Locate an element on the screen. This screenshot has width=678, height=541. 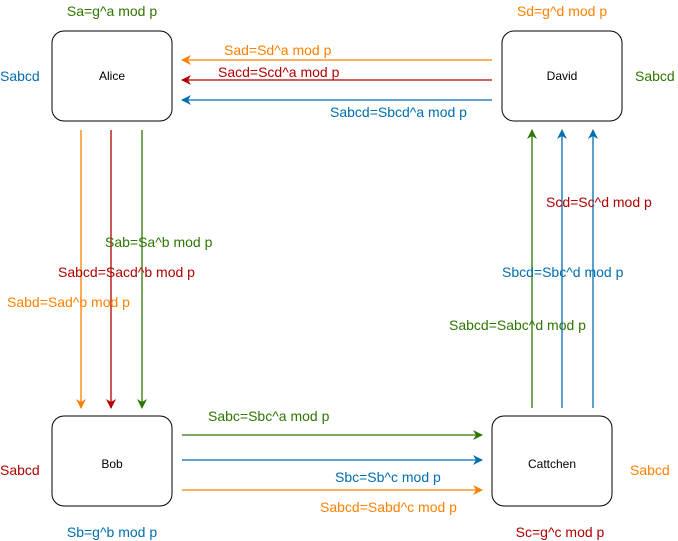
edge-label-sabcd-bob: Sabcd=Sacd^b mod p is located at coordinates (126, 272).